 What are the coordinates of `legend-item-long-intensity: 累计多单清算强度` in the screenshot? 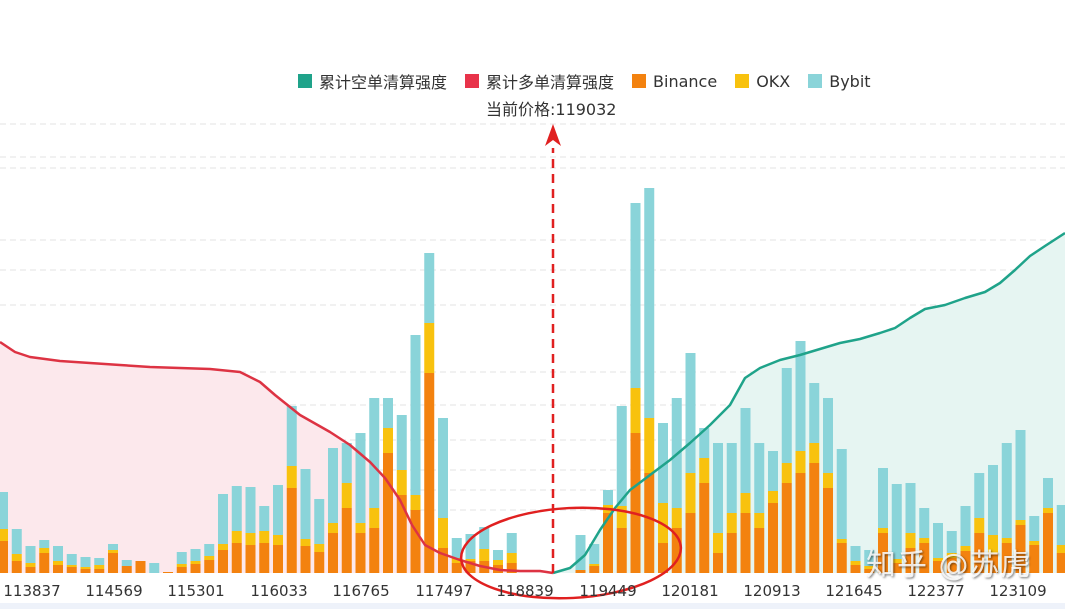 It's located at (539, 81).